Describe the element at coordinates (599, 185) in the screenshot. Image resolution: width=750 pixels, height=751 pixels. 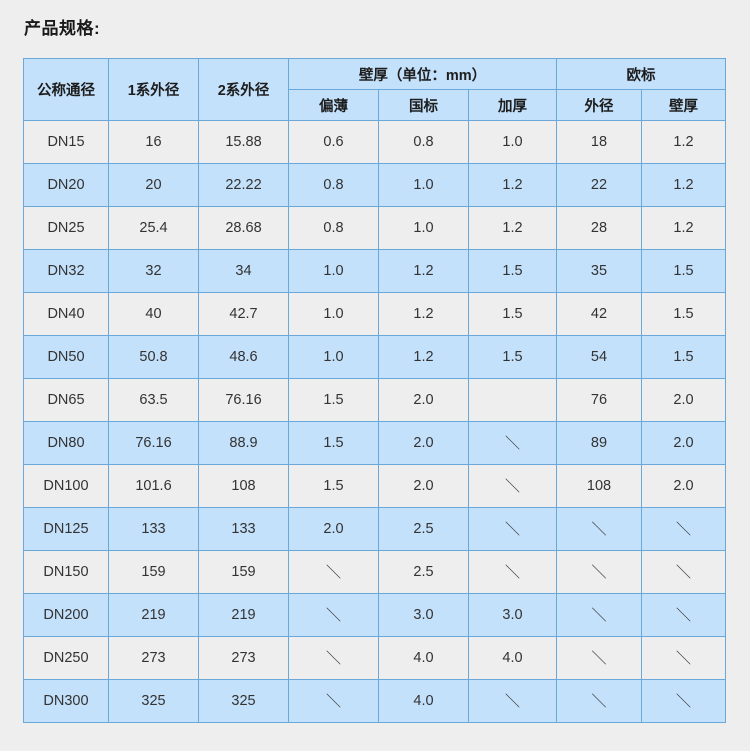
I see `cell-value: 22` at that location.